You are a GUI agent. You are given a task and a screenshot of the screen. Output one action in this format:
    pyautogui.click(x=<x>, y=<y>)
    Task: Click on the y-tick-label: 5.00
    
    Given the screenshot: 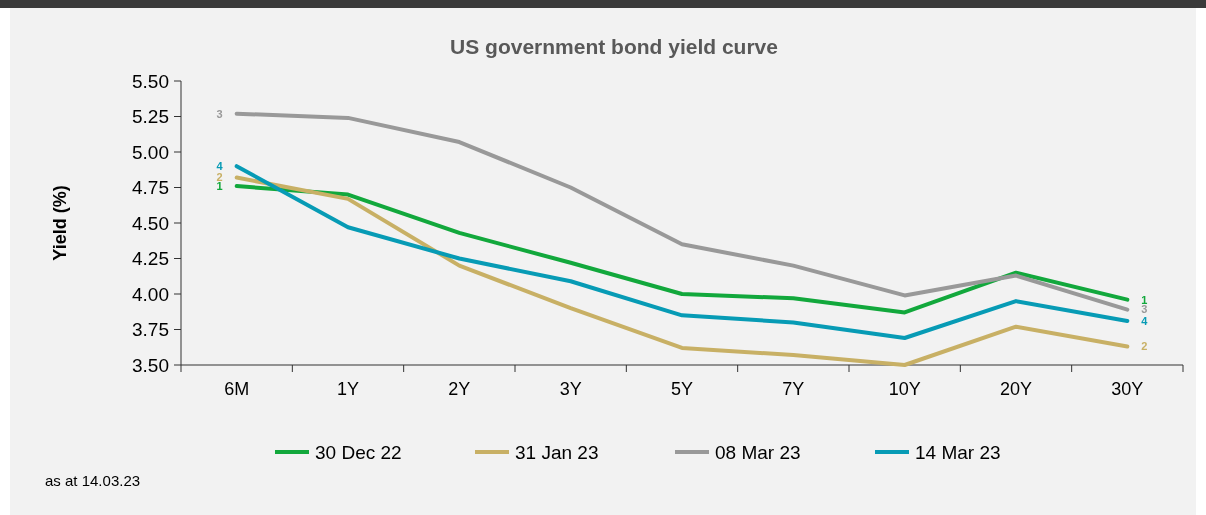 What is the action you would take?
    pyautogui.click(x=150, y=152)
    